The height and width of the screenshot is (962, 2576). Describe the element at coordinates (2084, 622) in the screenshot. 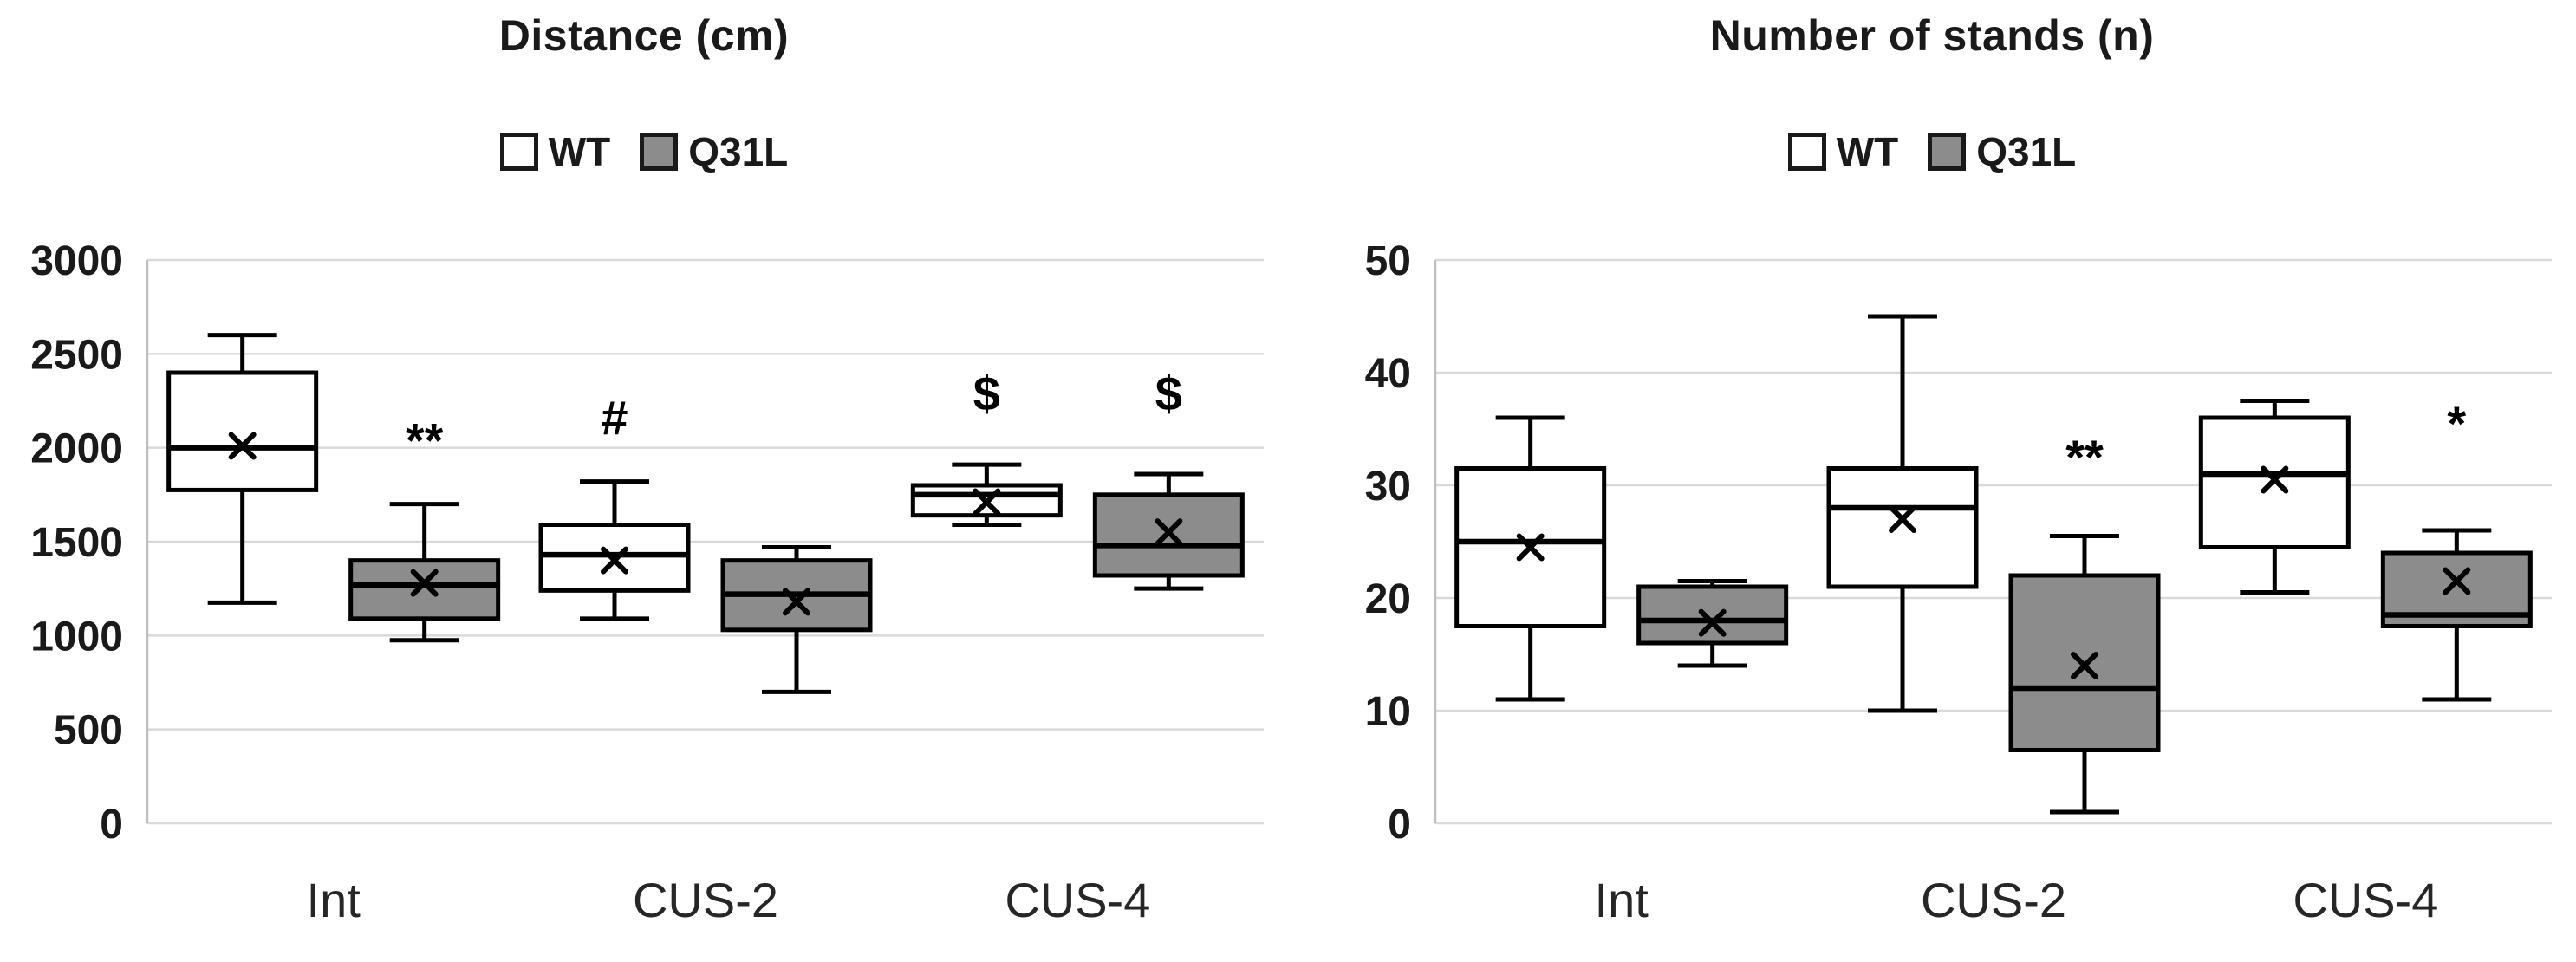

I see `box-q31l-cus-2: **` at that location.